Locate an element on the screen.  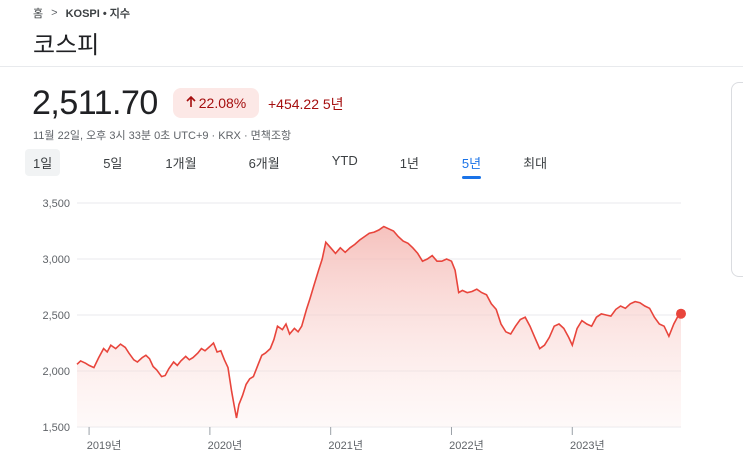
x-tick-label: 2022년 is located at coordinates (466, 445).